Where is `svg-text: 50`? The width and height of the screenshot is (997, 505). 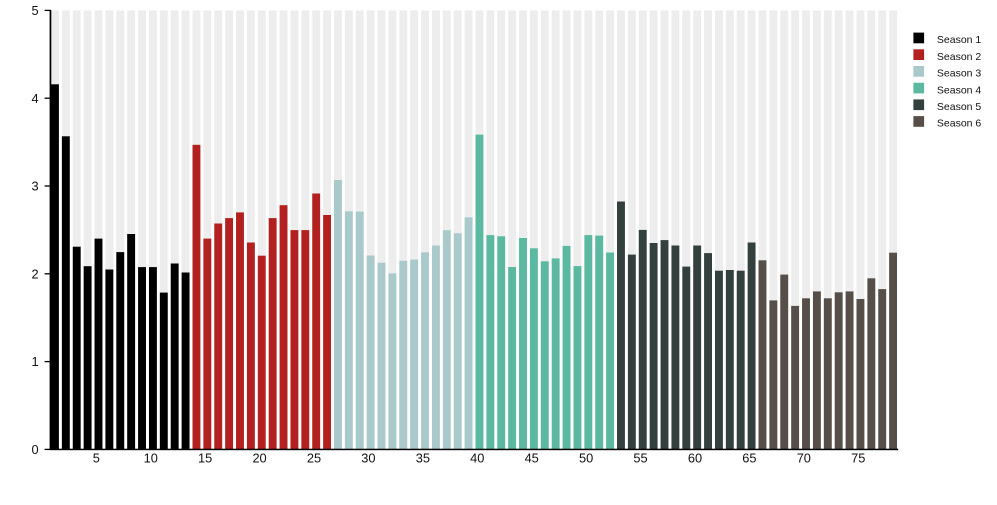
svg-text: 50 is located at coordinates (586, 457).